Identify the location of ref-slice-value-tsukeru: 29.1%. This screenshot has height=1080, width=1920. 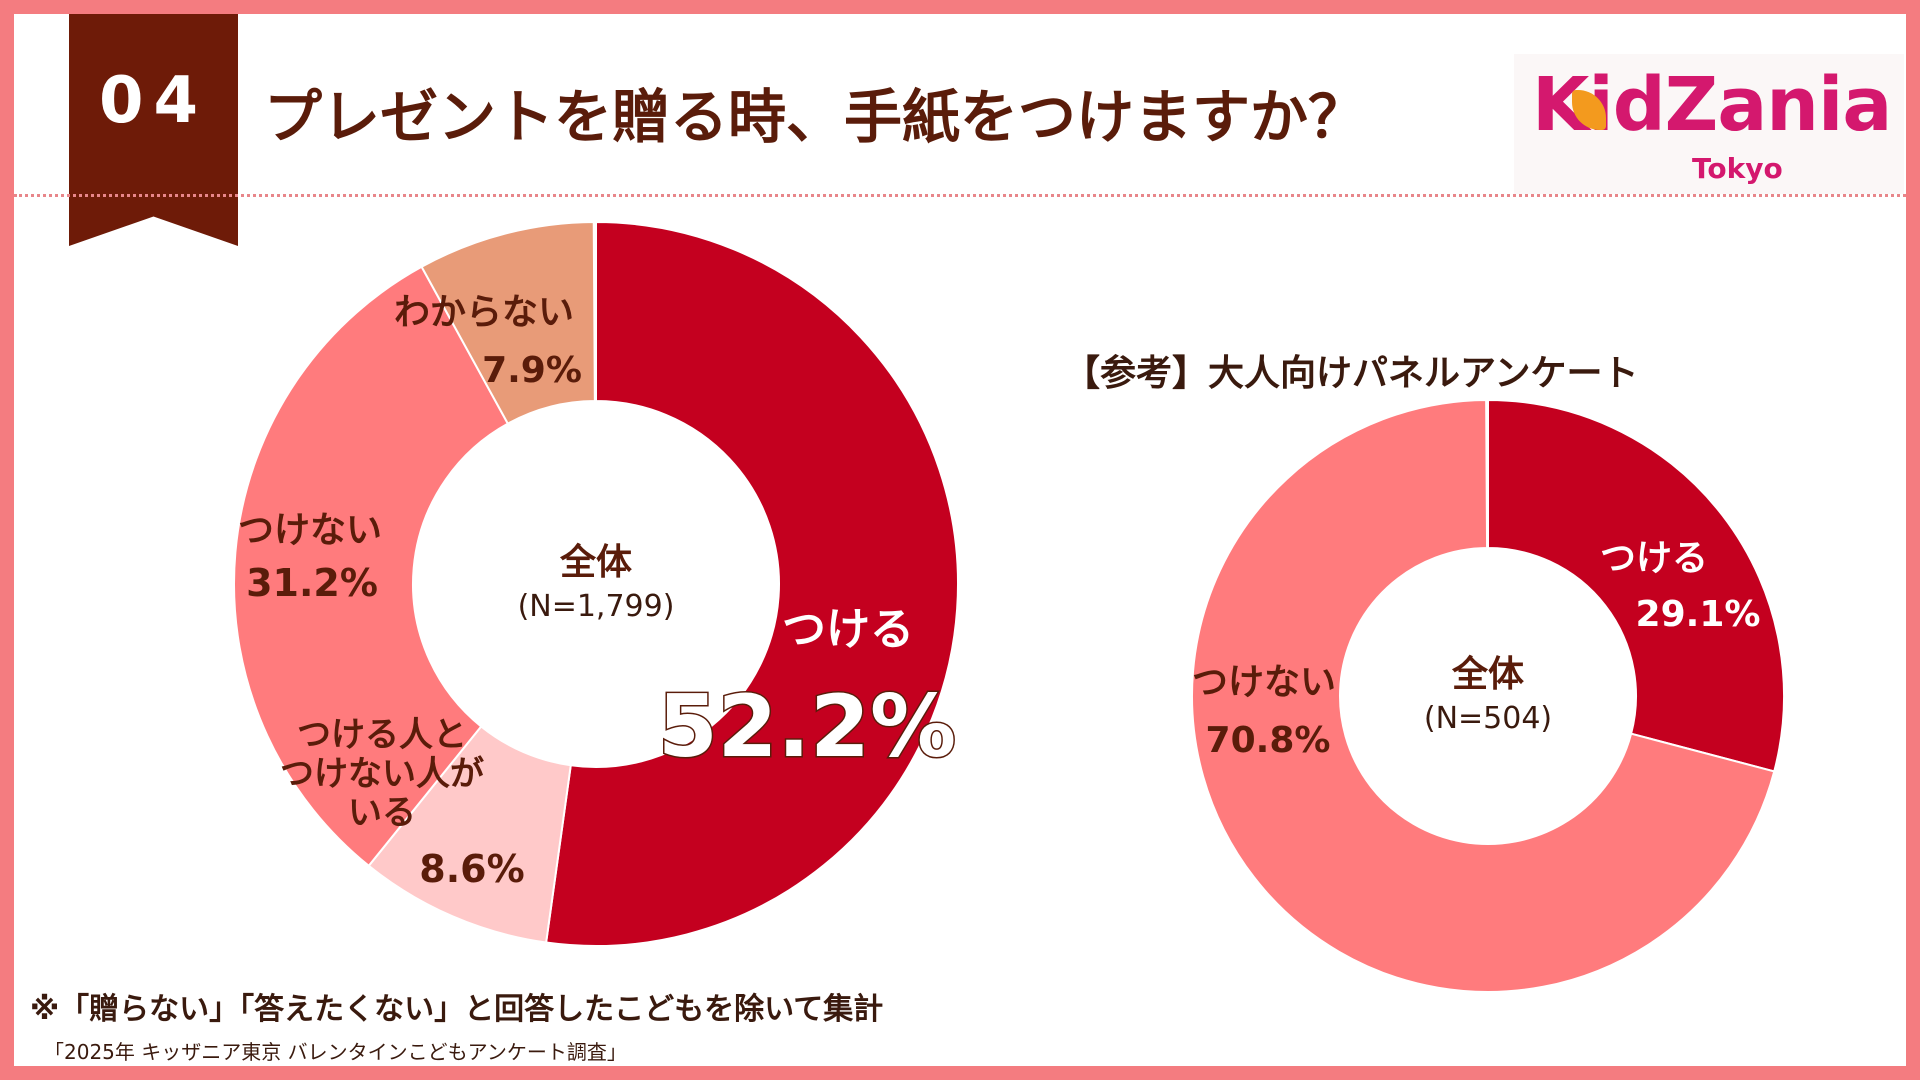
(1698, 614).